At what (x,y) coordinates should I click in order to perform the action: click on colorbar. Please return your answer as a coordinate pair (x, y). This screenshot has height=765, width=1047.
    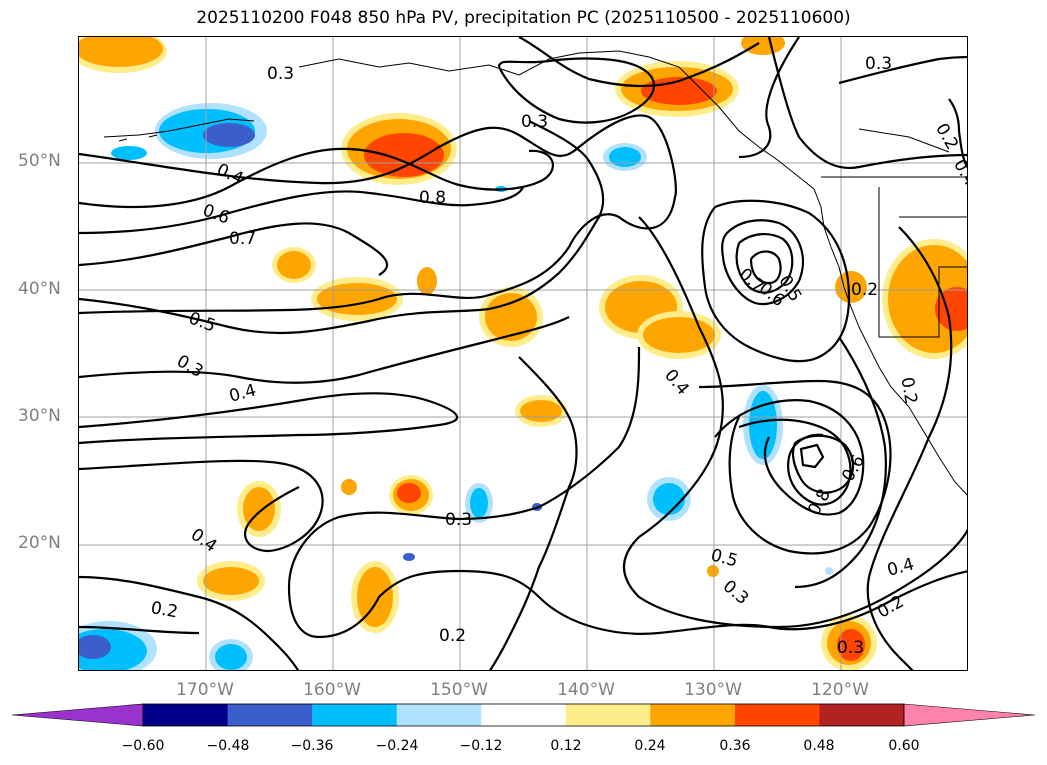
    Looking at the image, I should click on (523, 715).